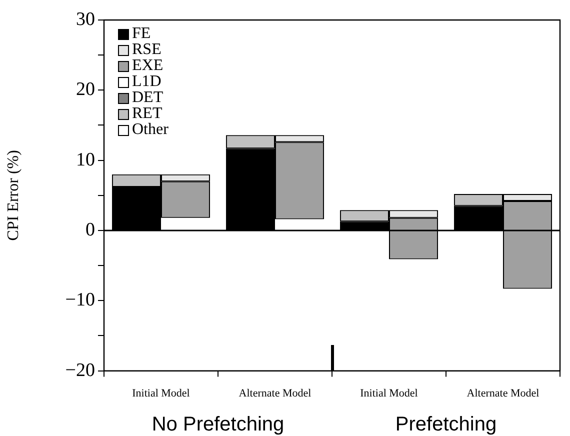 The height and width of the screenshot is (436, 570). I want to click on text: Prefetching, so click(446, 425).